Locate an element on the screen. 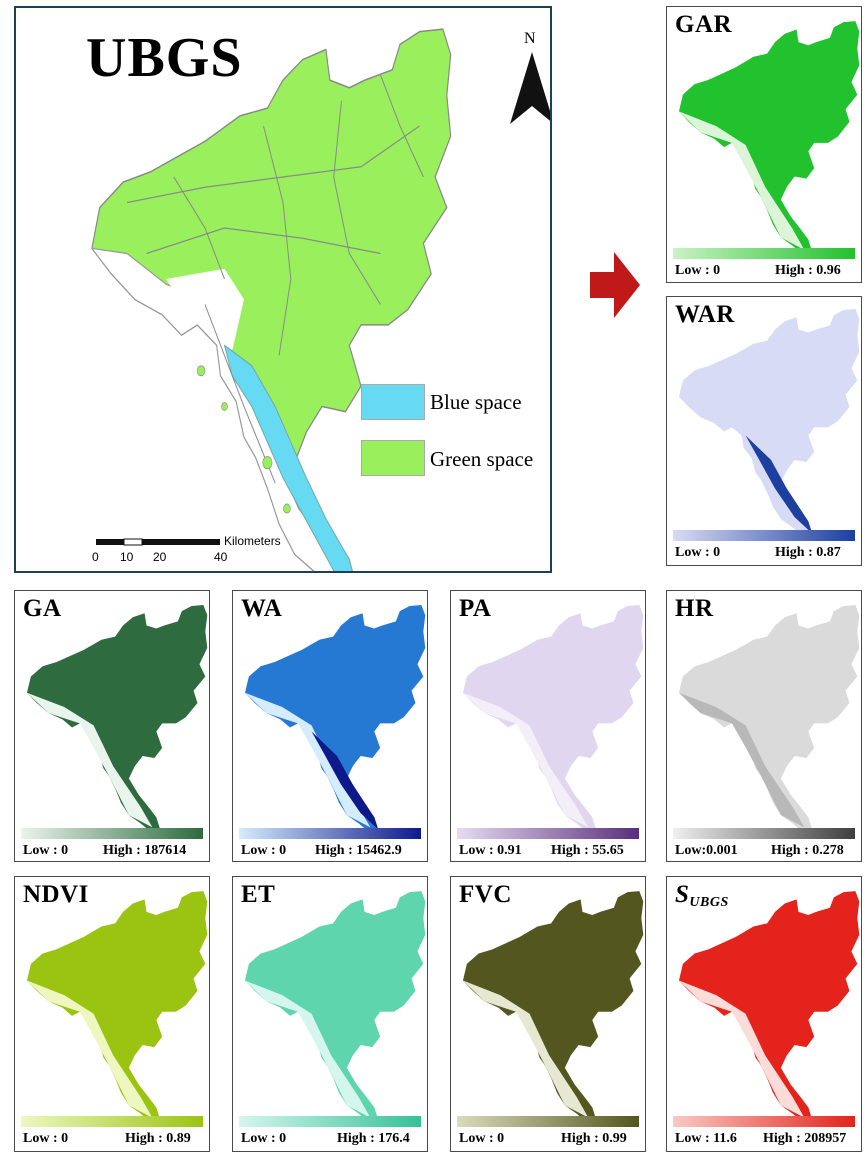  panel-gar: GAR Low : 0 High : 0.96 is located at coordinates (764, 144).